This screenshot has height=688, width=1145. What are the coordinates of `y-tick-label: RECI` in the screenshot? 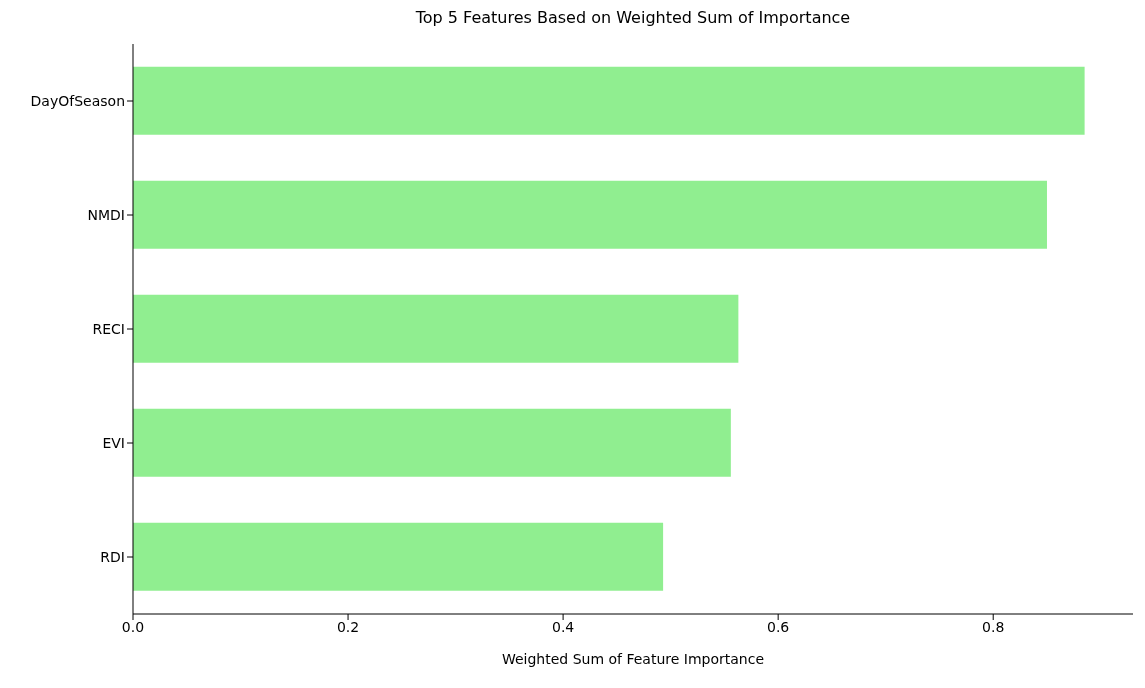 It's located at (108, 328).